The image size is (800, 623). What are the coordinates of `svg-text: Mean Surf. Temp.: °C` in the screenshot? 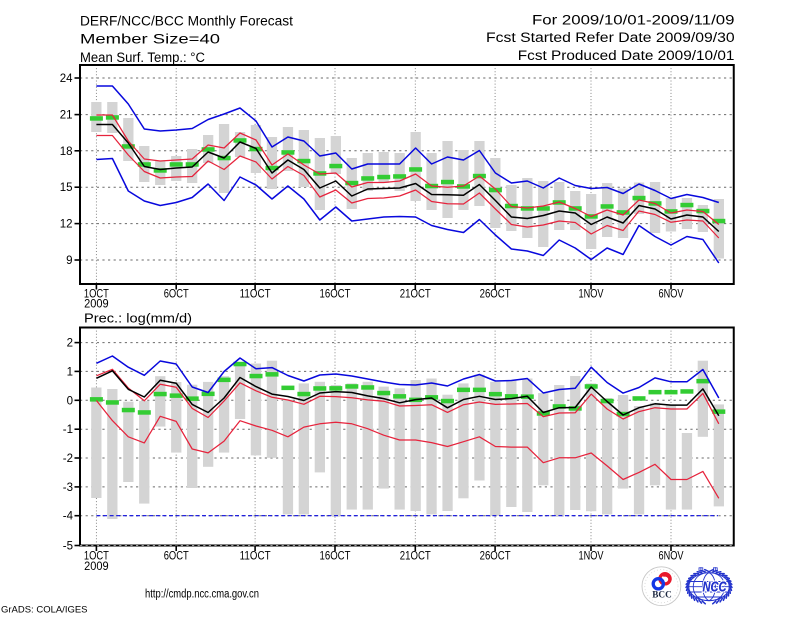 It's located at (142, 57).